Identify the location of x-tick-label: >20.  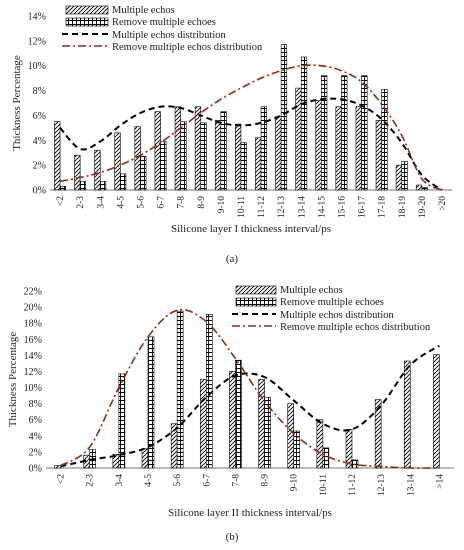
(443, 203).